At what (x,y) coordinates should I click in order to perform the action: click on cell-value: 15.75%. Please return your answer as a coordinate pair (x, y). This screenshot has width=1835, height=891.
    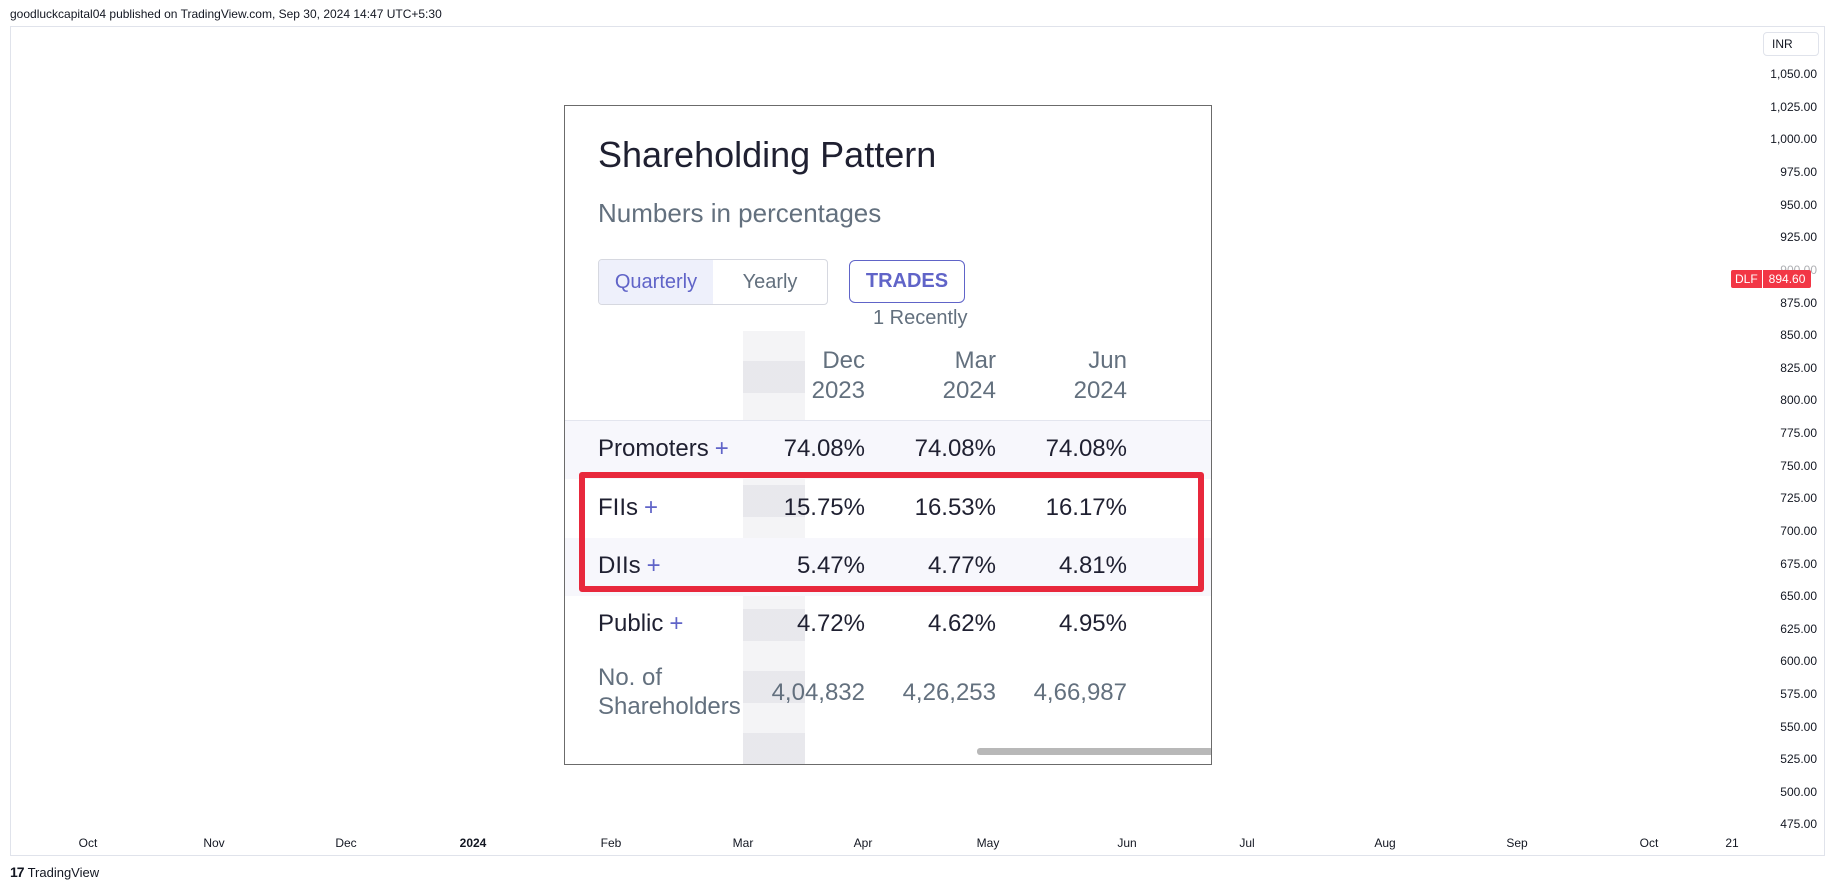
    Looking at the image, I should click on (824, 507).